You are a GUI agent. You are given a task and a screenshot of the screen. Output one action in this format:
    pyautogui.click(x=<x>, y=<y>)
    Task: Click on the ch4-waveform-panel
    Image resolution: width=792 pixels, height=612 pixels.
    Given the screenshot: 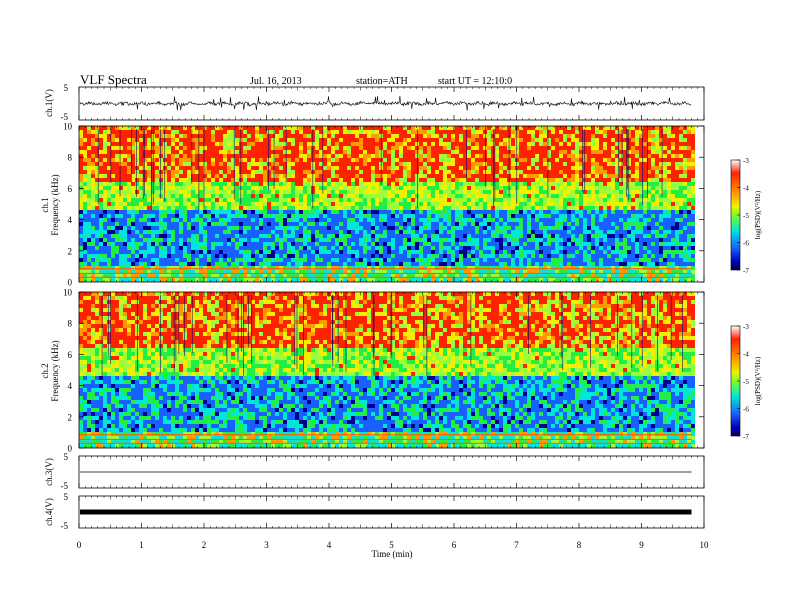 What is the action you would take?
    pyautogui.click(x=391, y=512)
    